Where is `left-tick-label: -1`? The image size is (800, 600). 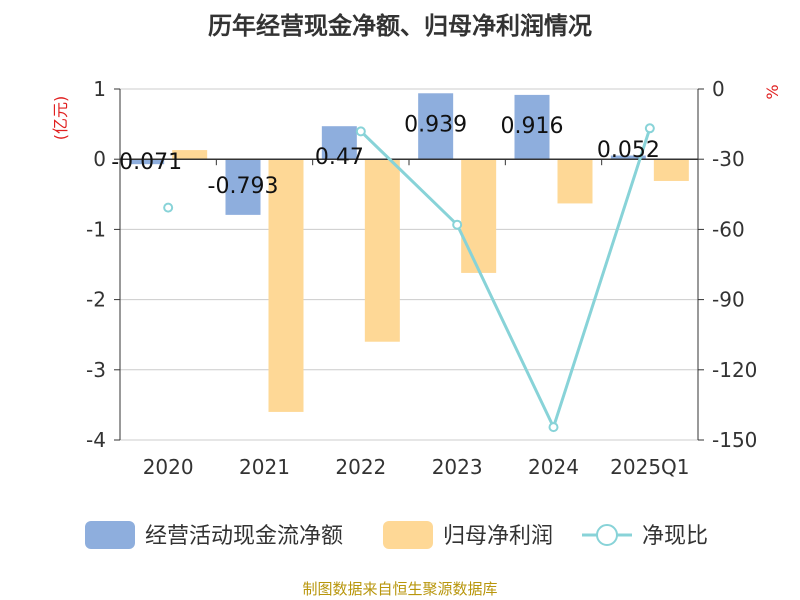
left-tick-label: -1 is located at coordinates (96, 229).